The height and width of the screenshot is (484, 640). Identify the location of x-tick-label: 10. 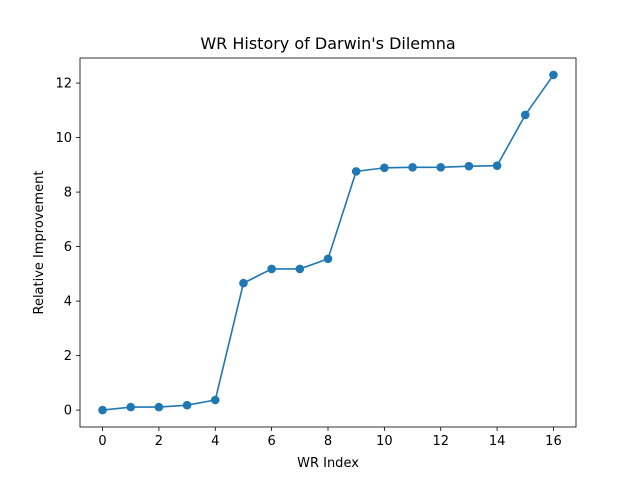
(384, 441).